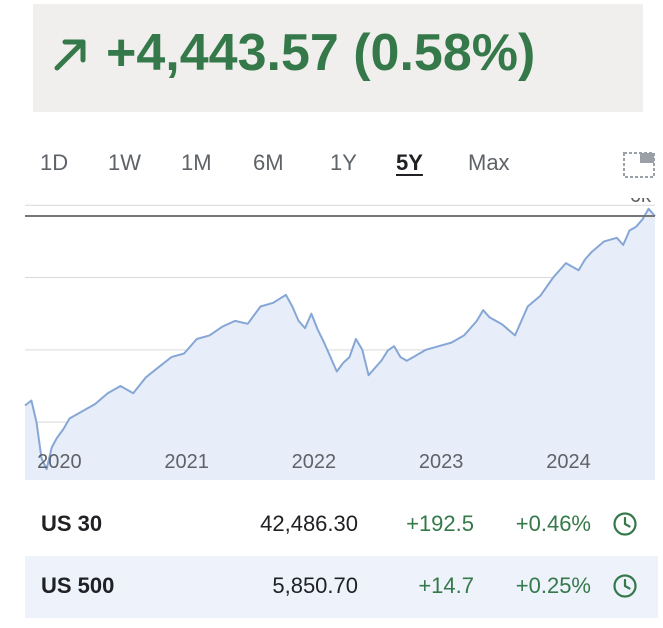 The image size is (663, 628). I want to click on price-change-value: +4,443.57 (0.58%), so click(321, 53).